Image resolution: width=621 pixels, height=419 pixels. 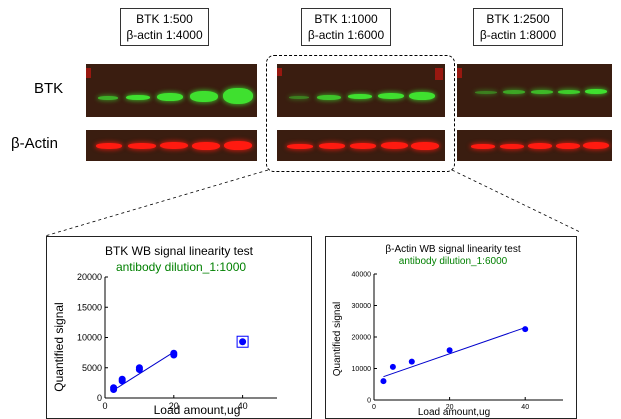 I want to click on outlier-marker, so click(x=242, y=341).